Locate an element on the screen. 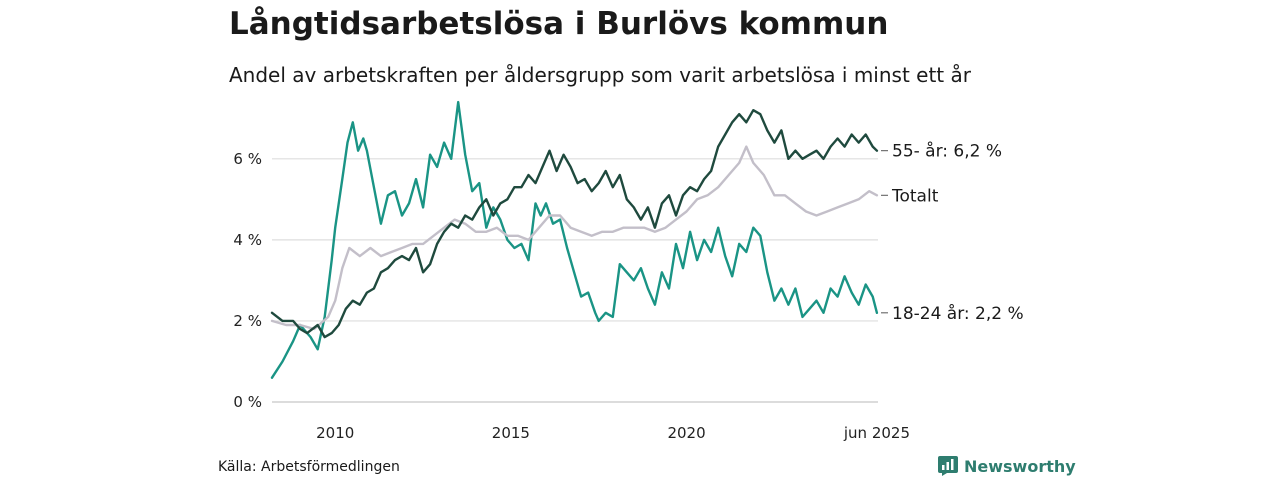 This screenshot has width=1280, height=480. newsworthy-logo: Newsworthy is located at coordinates (1007, 466).